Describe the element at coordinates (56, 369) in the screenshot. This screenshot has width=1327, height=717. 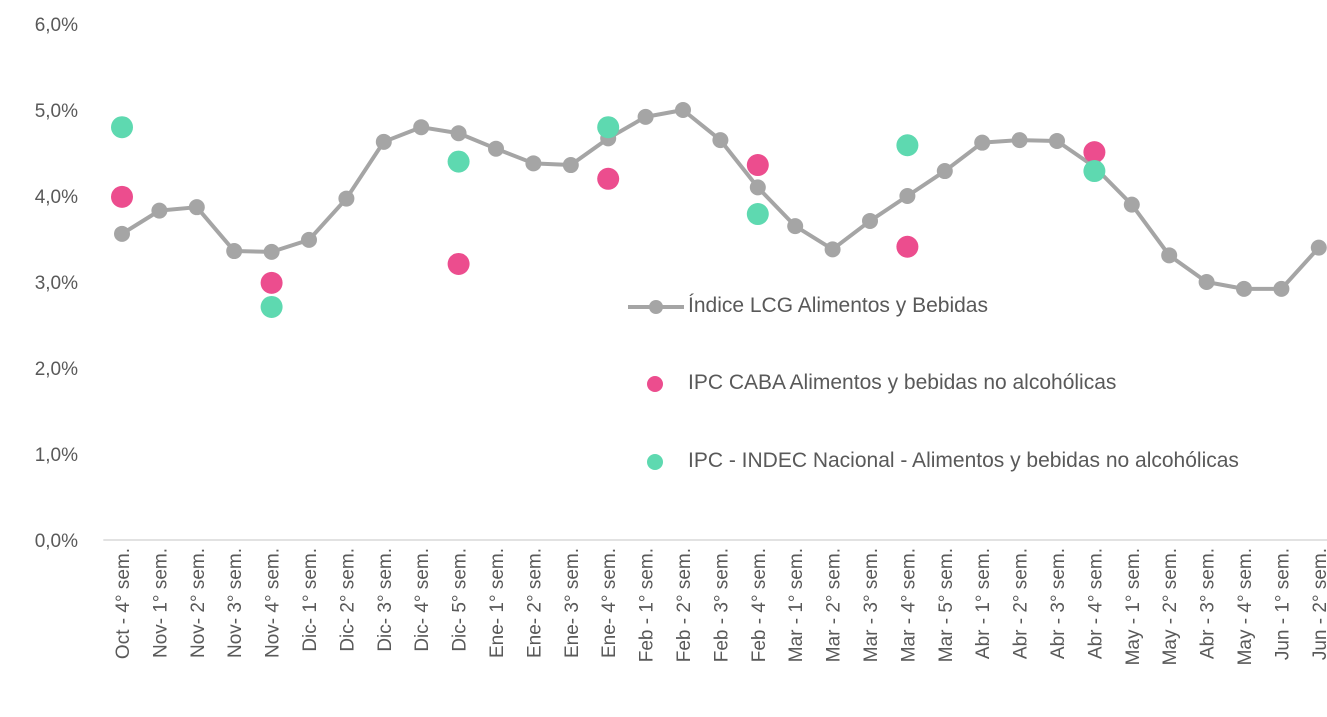
I see `y-tick-label: 2,0%` at that location.